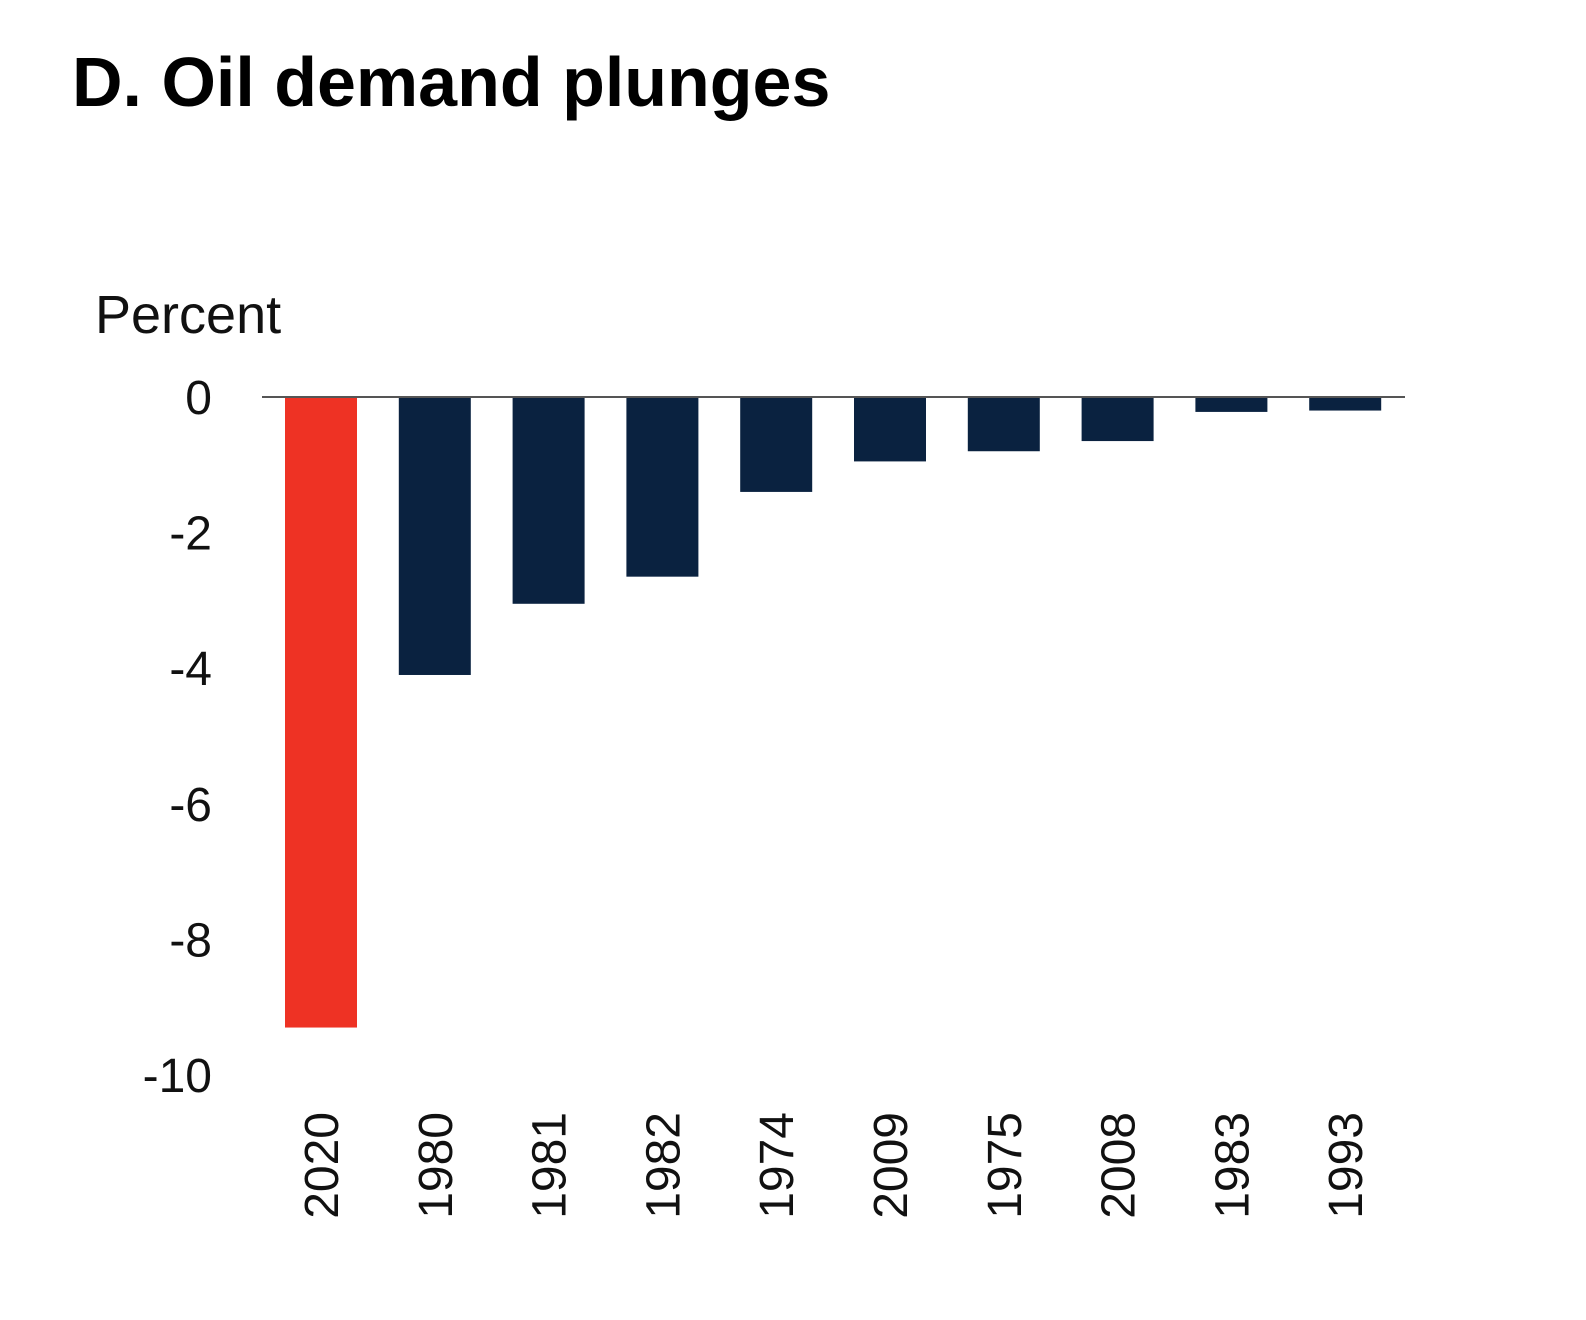 The image size is (1586, 1320). Describe the element at coordinates (1117, 419) in the screenshot. I see `bar-2008` at that location.